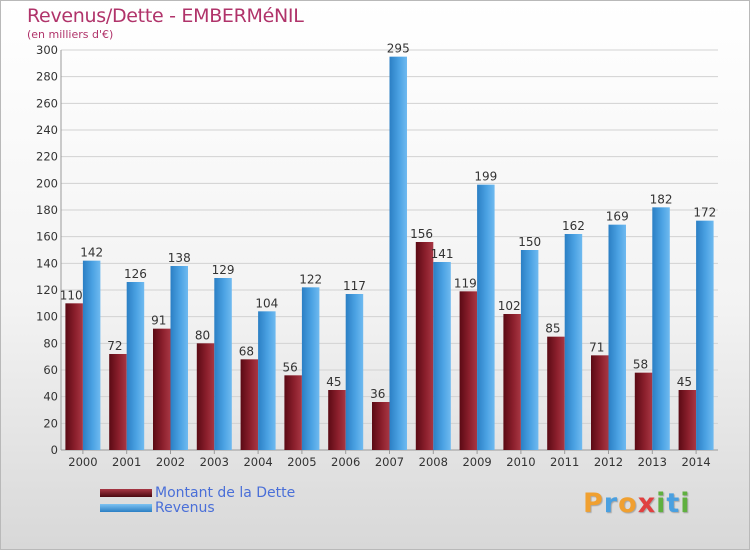 The height and width of the screenshot is (550, 750). Describe the element at coordinates (442, 254) in the screenshot. I see `value-label-revenue-2008: 141` at that location.